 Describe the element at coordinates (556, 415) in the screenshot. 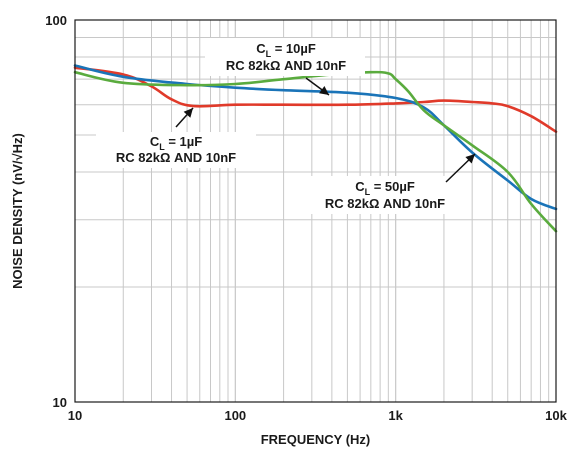

I see `x-tick-label: 10k` at that location.